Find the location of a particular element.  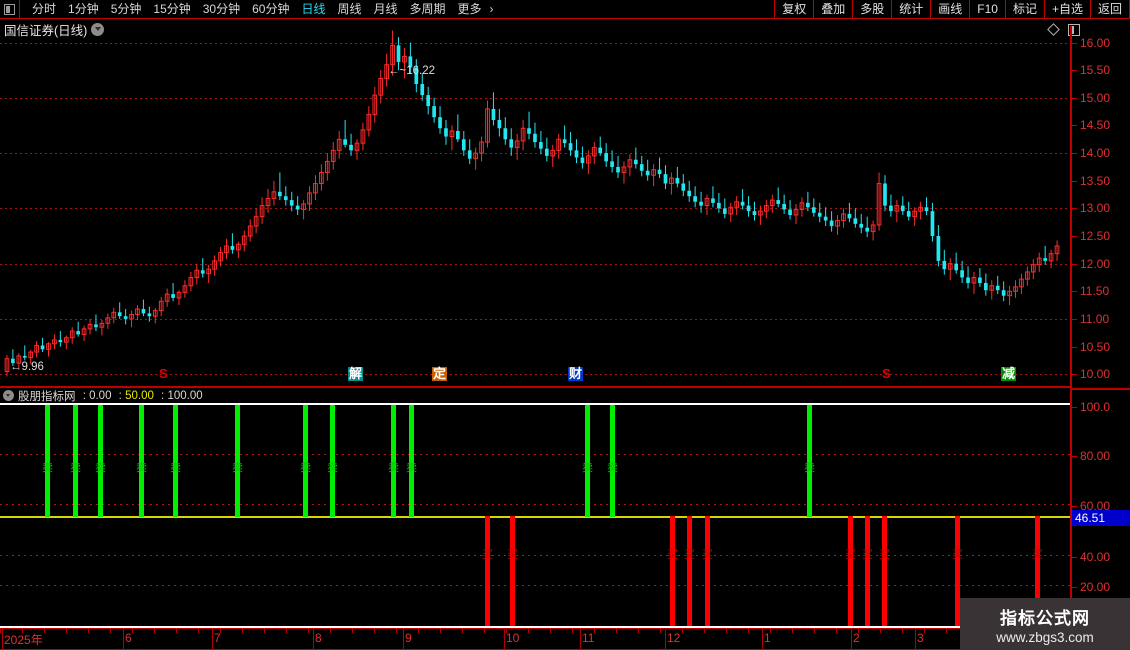

price-axis-label-6: 13.00 is located at coordinates (1095, 208).